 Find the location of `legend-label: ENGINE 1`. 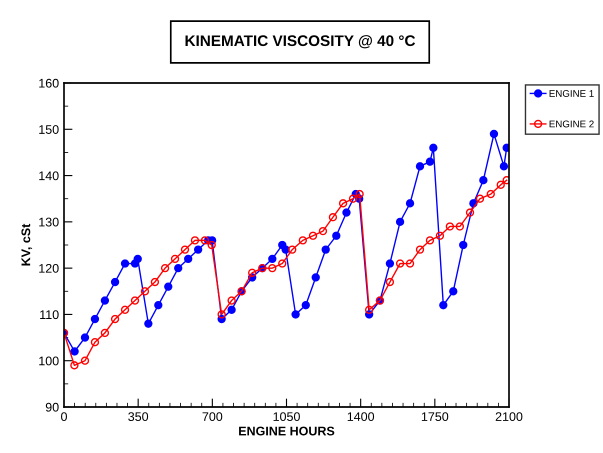

legend-label: ENGINE 1 is located at coordinates (572, 93).